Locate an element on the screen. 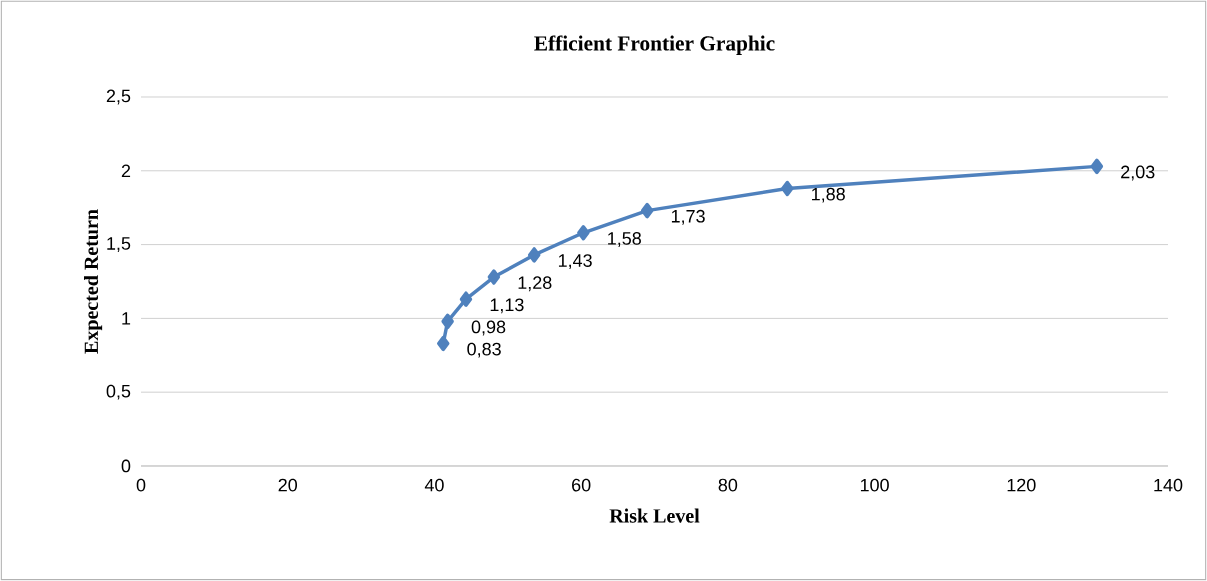 The image size is (1207, 581). y-tick-label: 1,5 is located at coordinates (119, 244).